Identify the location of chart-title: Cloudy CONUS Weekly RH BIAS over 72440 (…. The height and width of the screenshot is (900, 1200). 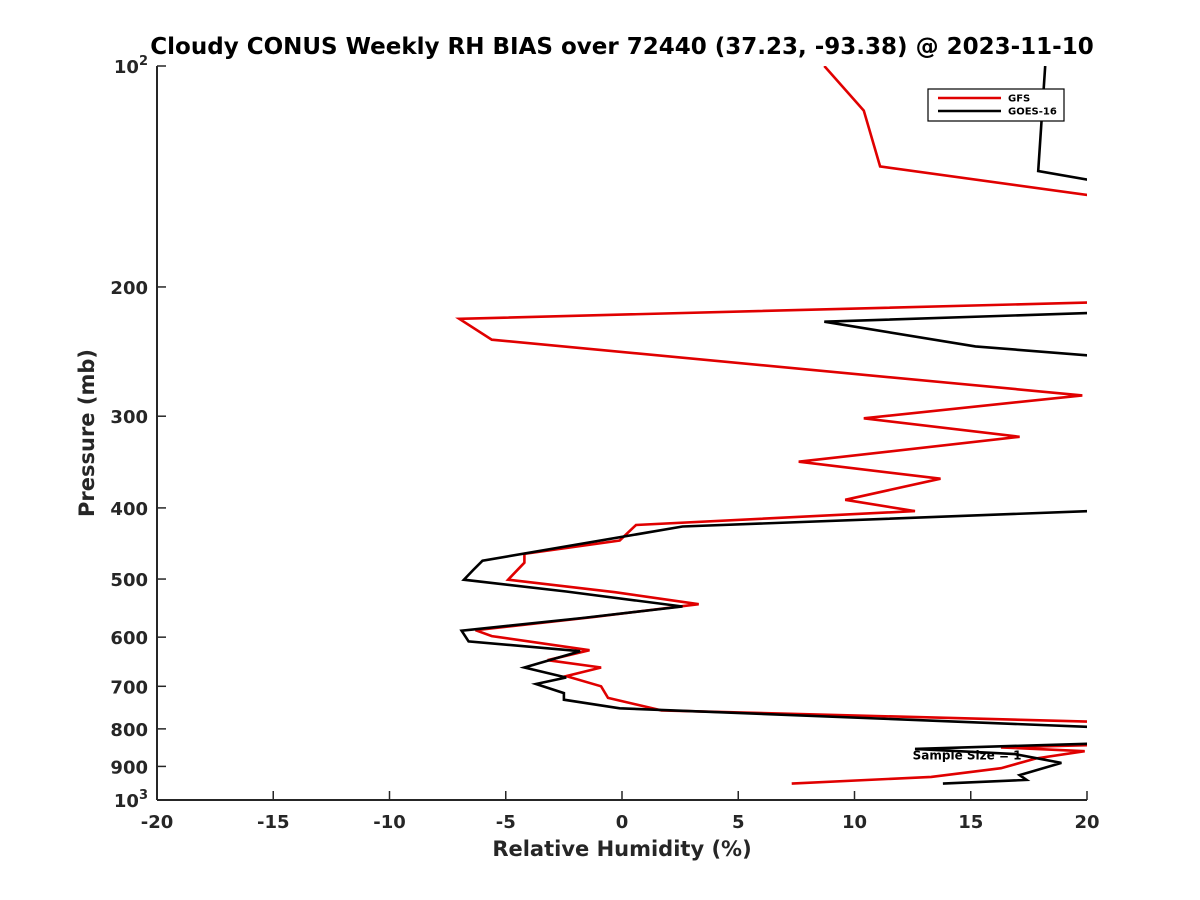
(621, 47).